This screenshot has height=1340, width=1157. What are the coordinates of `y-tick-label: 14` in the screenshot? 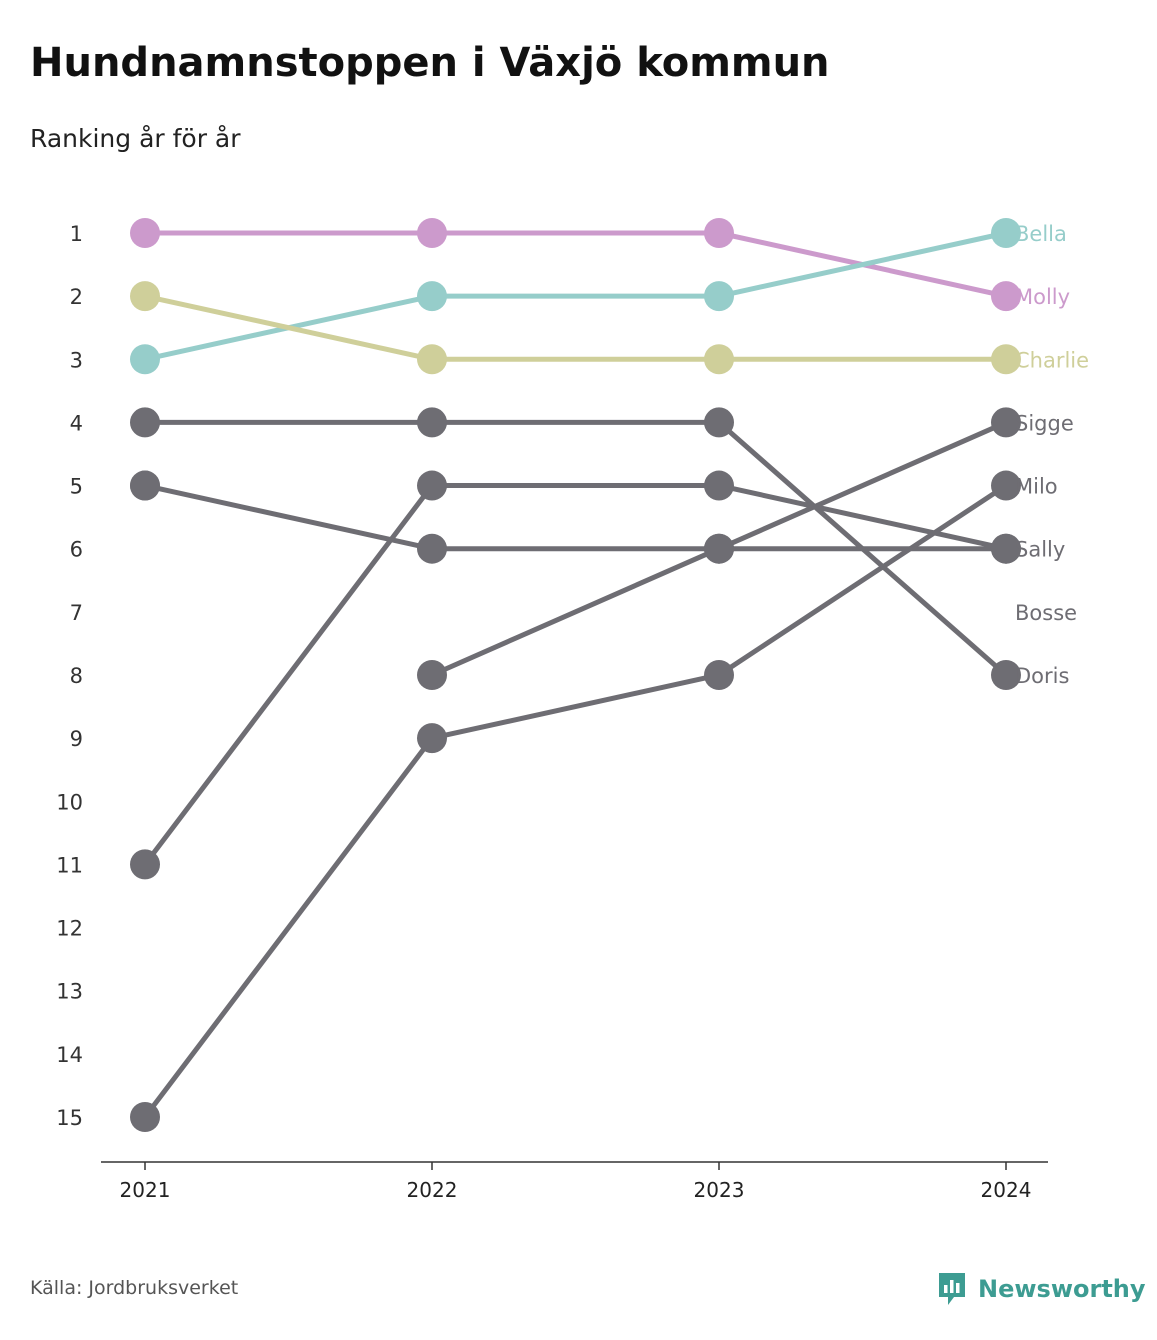 It's located at (69, 1055).